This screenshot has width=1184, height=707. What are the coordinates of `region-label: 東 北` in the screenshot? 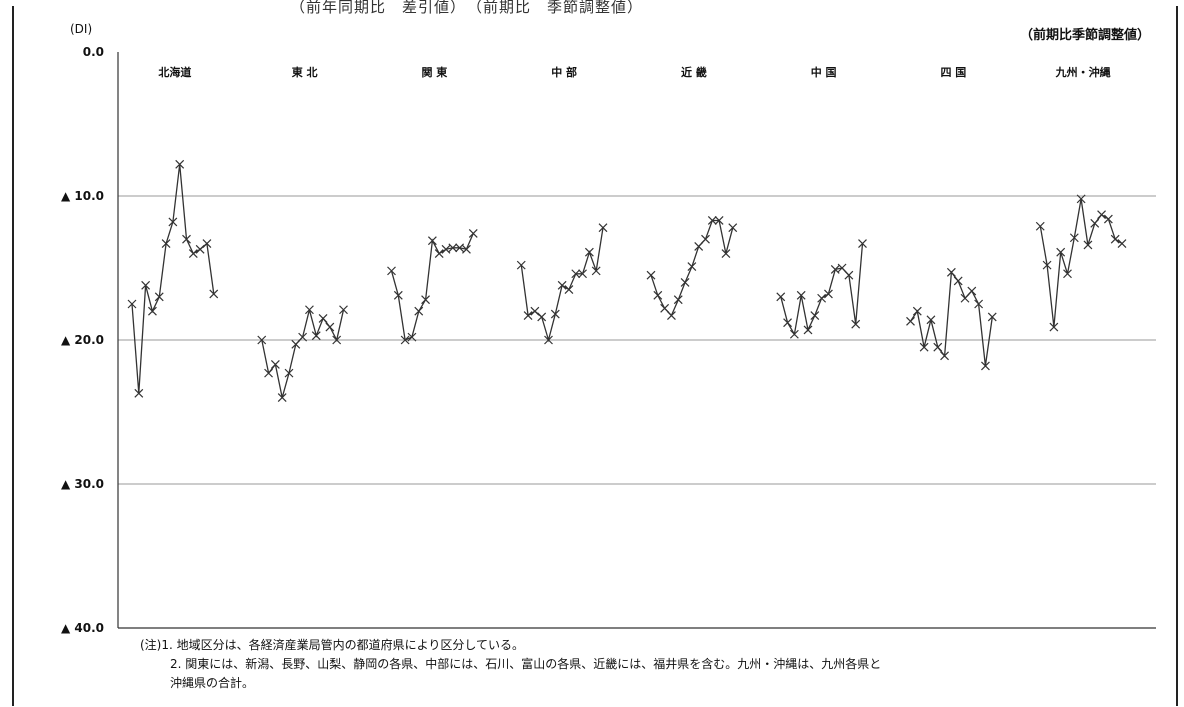 It's located at (305, 72).